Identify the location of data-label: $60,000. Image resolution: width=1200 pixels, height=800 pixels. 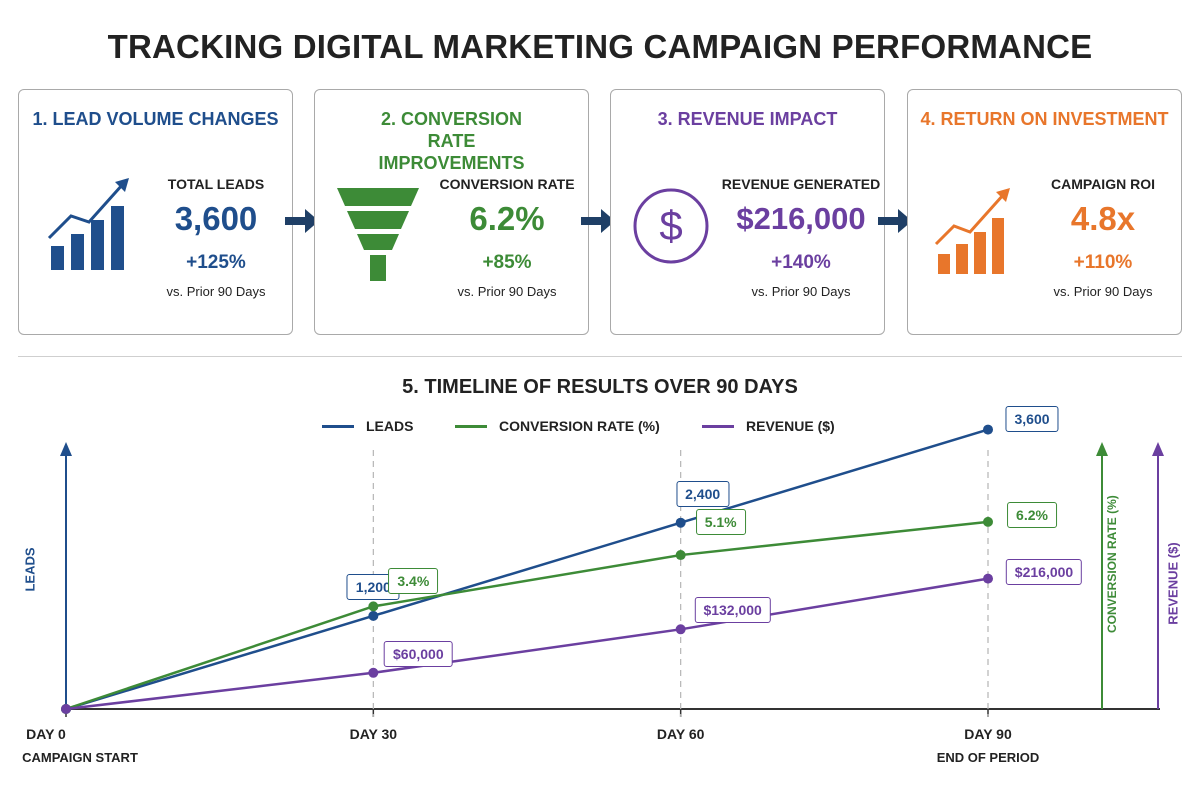
(418, 653).